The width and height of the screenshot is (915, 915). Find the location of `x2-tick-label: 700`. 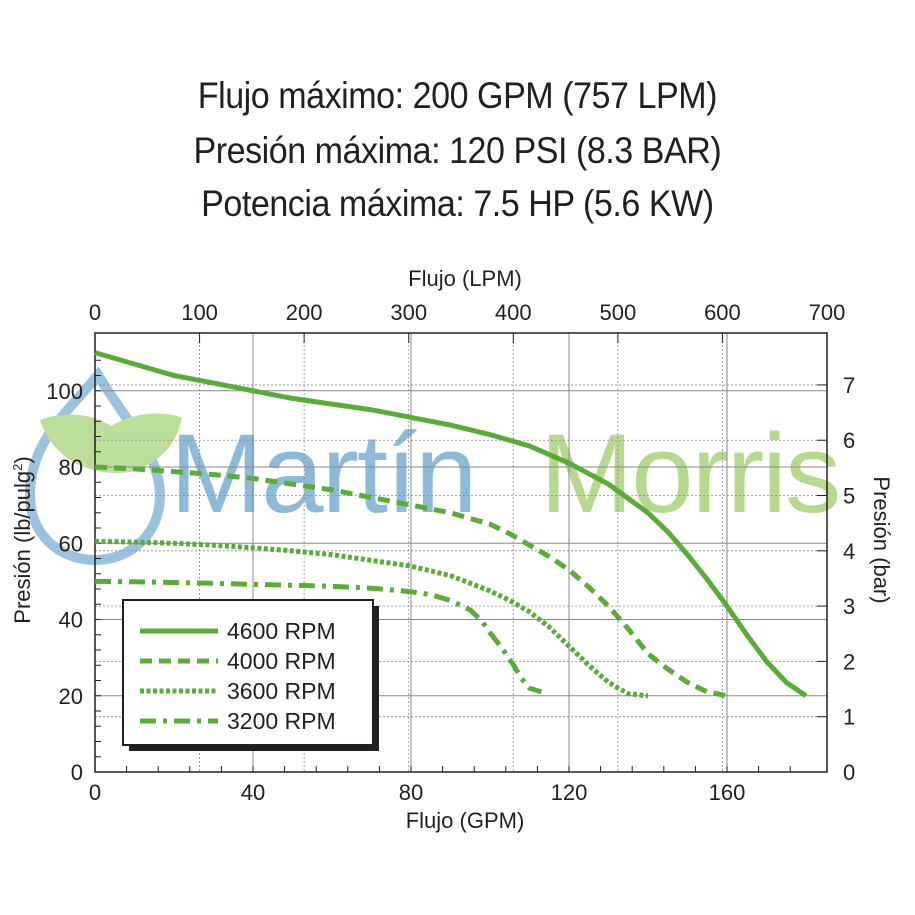

x2-tick-label: 700 is located at coordinates (827, 312).